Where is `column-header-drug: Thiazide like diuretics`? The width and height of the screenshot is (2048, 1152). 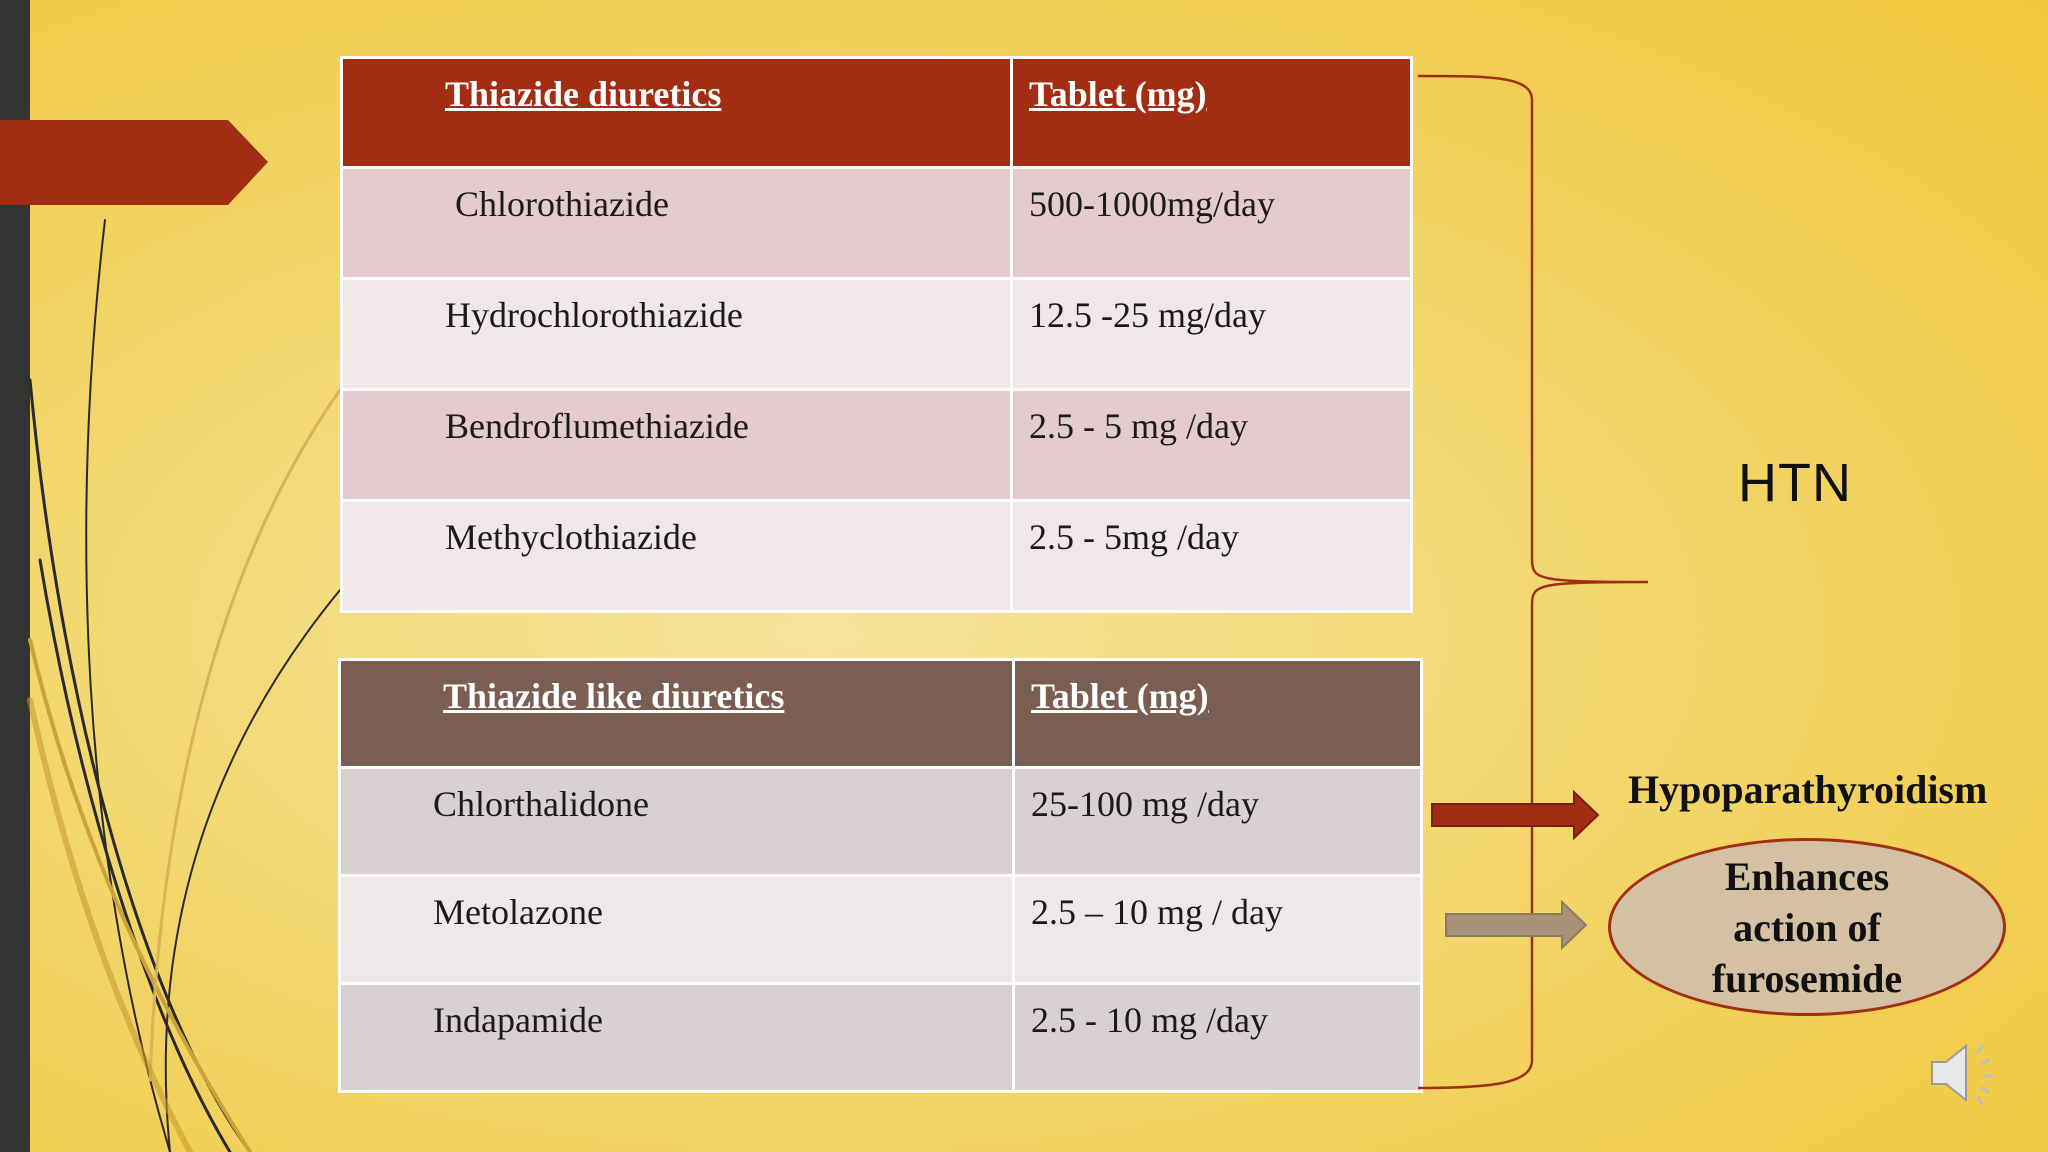
column-header-drug: Thiazide like diuretics is located at coordinates (676, 713).